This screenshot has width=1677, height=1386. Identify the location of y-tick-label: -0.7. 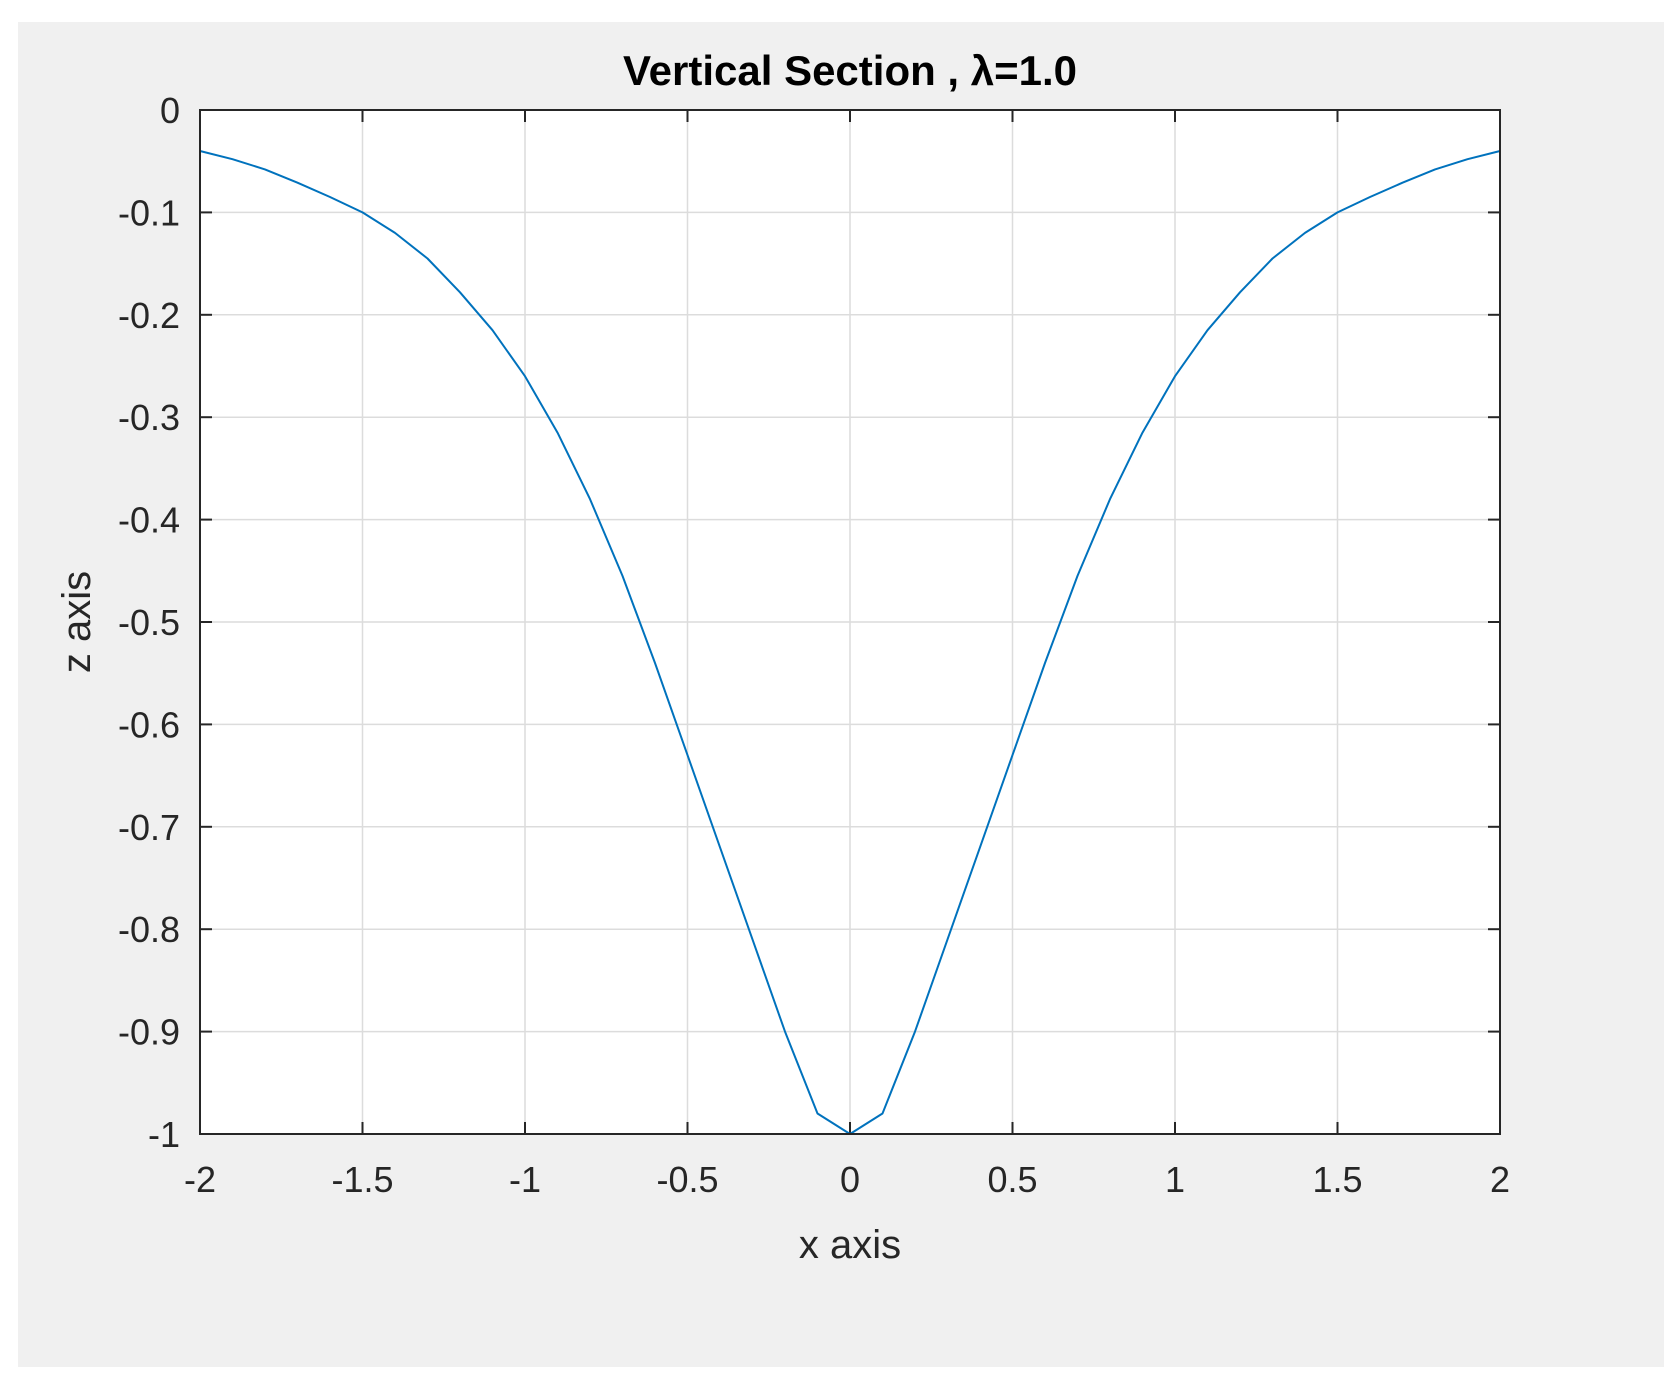
(149, 827).